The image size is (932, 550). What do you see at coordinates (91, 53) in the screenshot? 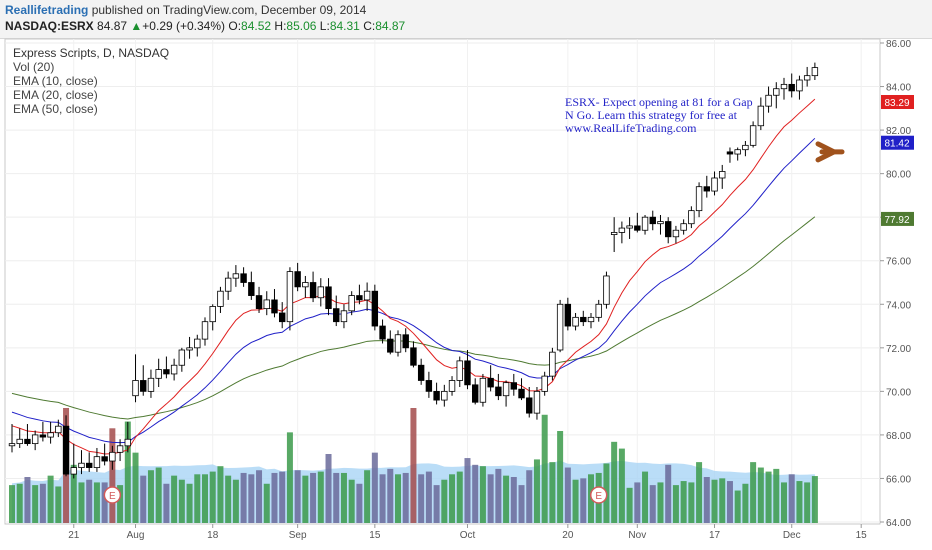
I see `legend-title: Express Scripts, D, NASDAQ` at bounding box center [91, 53].